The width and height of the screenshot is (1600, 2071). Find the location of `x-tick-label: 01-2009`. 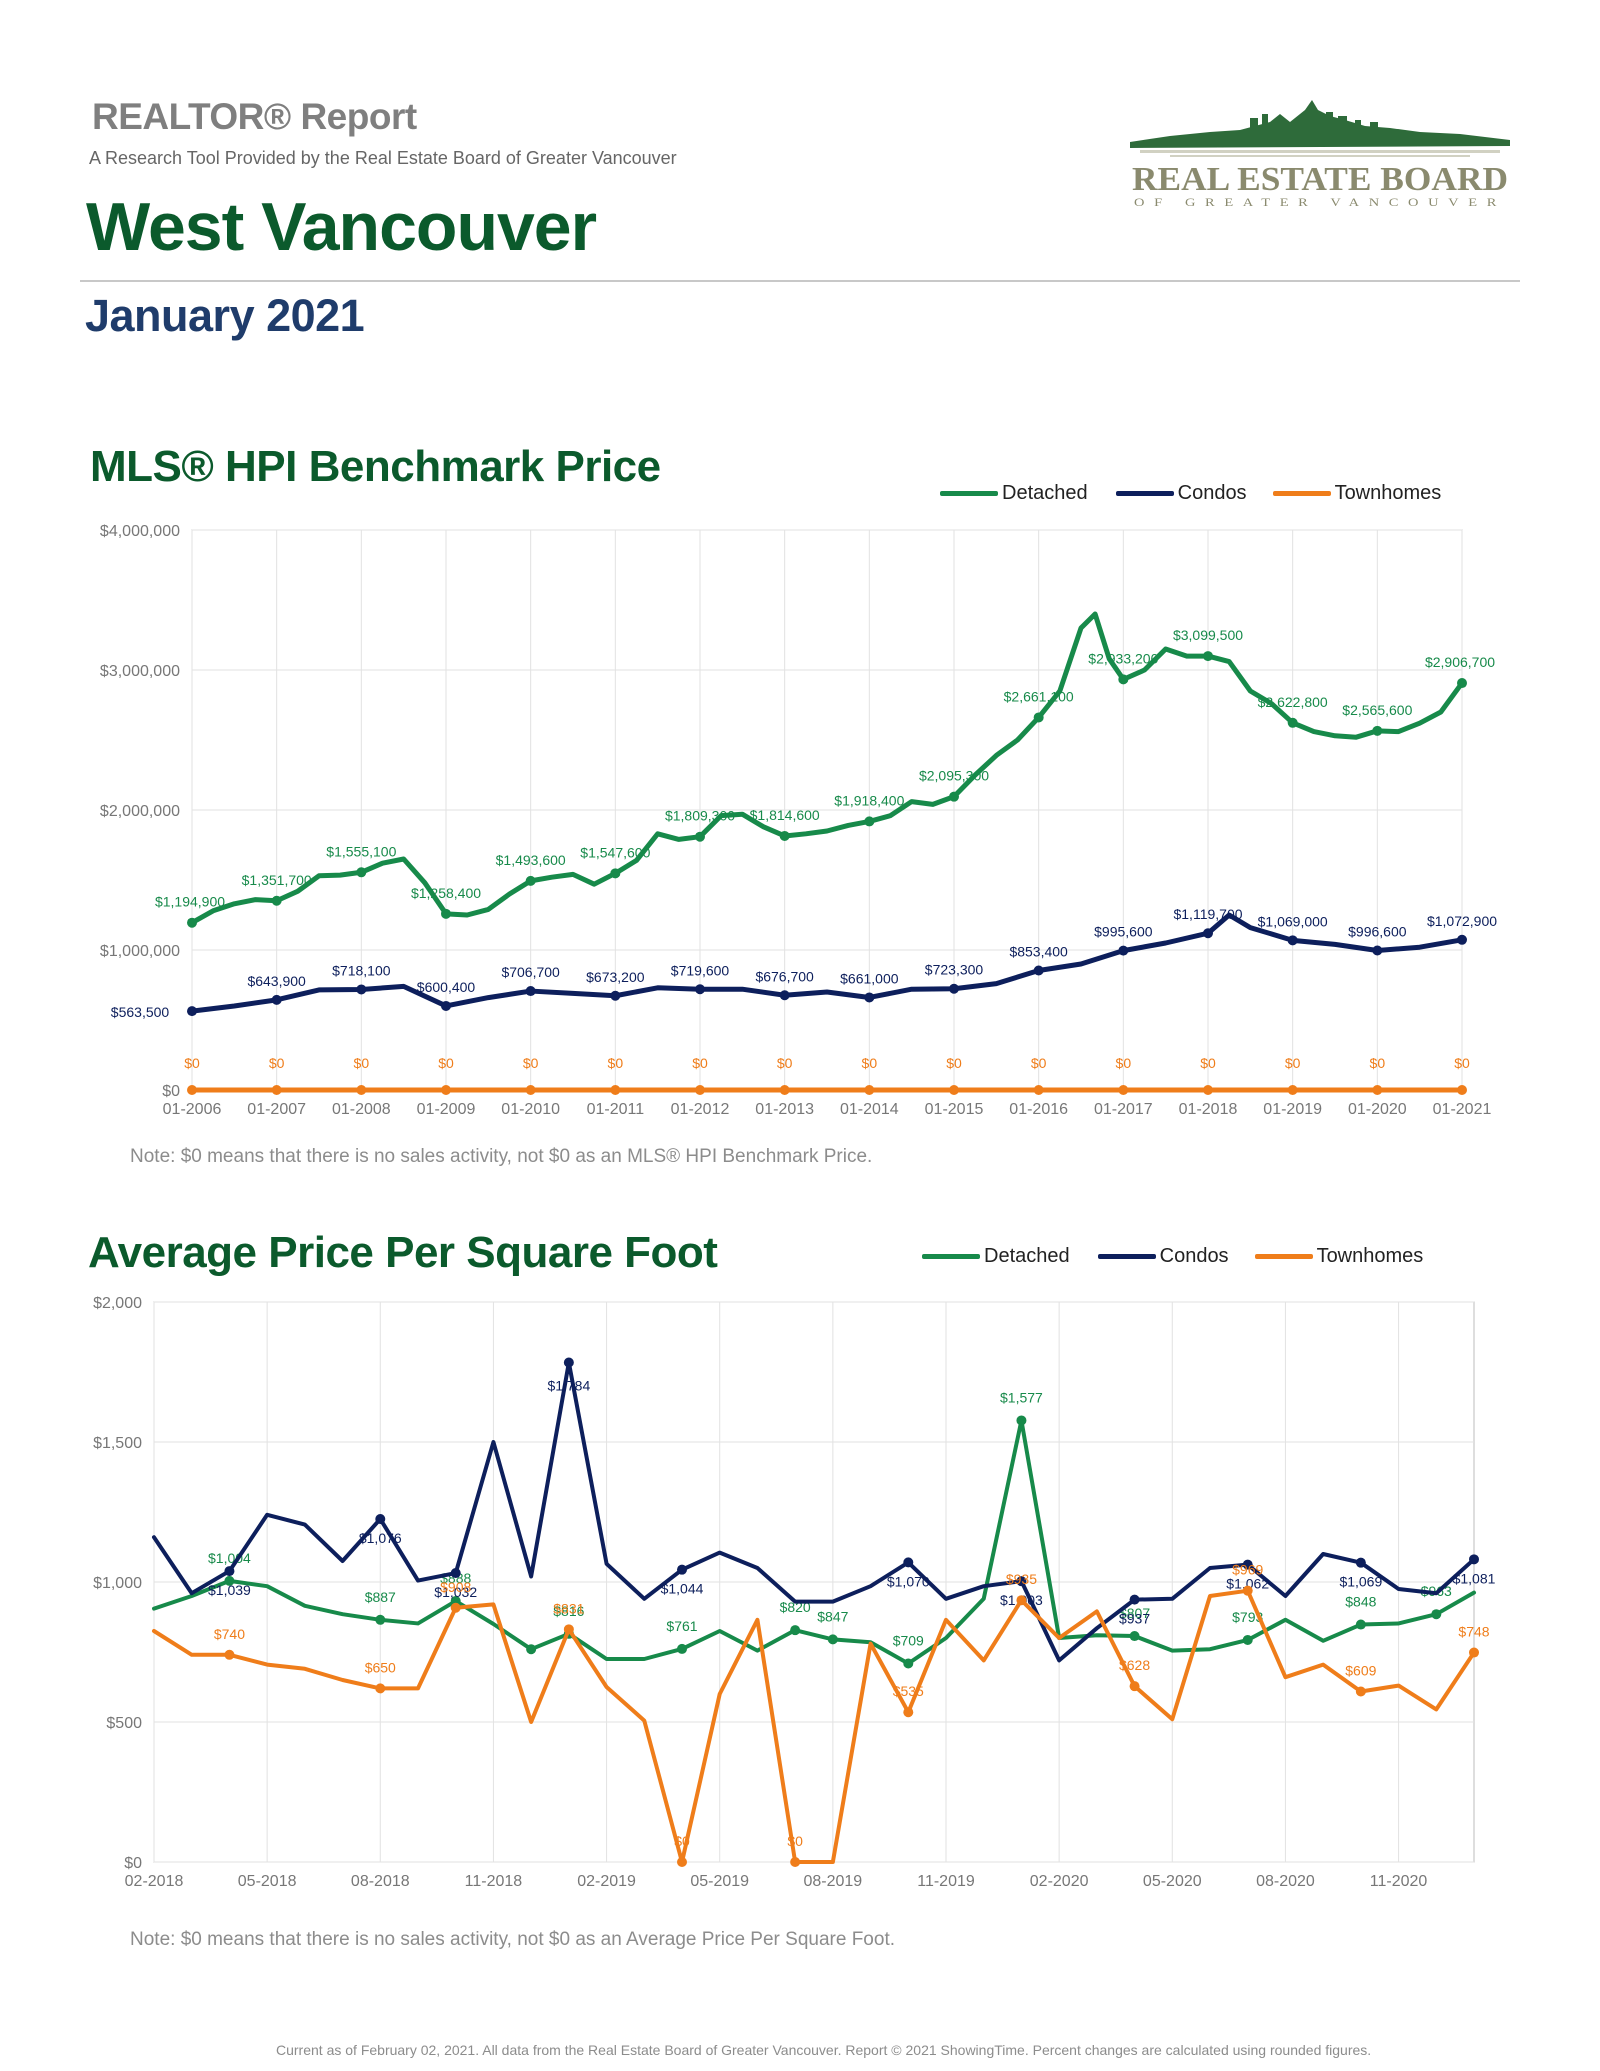

x-tick-label: 01-2009 is located at coordinates (446, 1109).